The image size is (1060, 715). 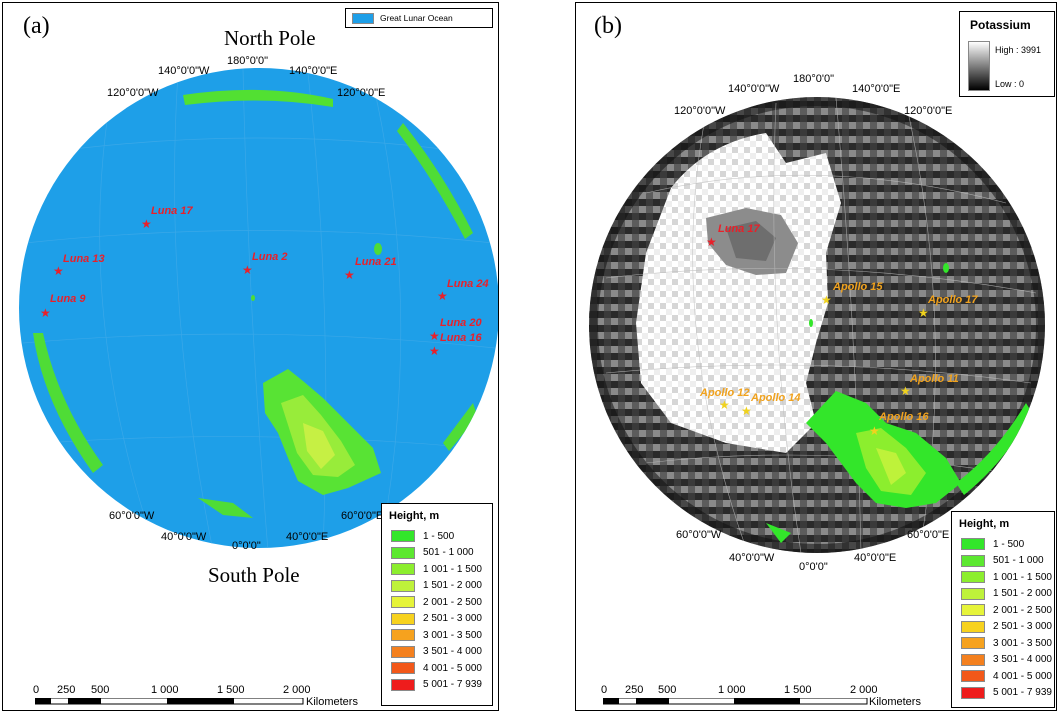 I want to click on legend-label: 501 - 1 000, so click(x=1018, y=561).